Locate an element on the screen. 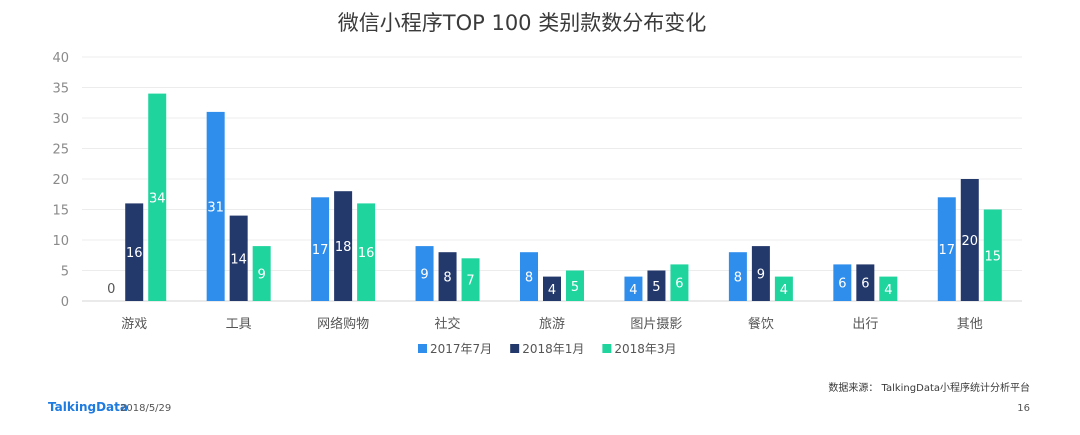 Image resolution: width=1080 pixels, height=435 pixels. legend: 2017年7月 2018年1月 2018年3月 is located at coordinates (547, 349).